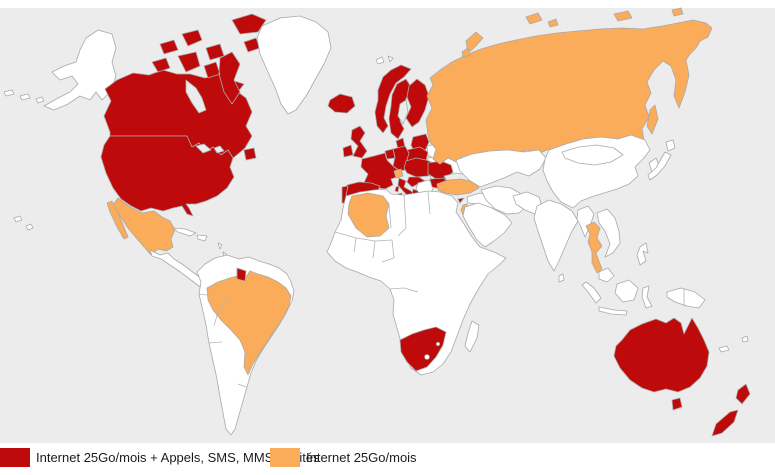 The height and width of the screenshot is (475, 775). What do you see at coordinates (501, 168) in the screenshot?
I see `country-central-asia` at bounding box center [501, 168].